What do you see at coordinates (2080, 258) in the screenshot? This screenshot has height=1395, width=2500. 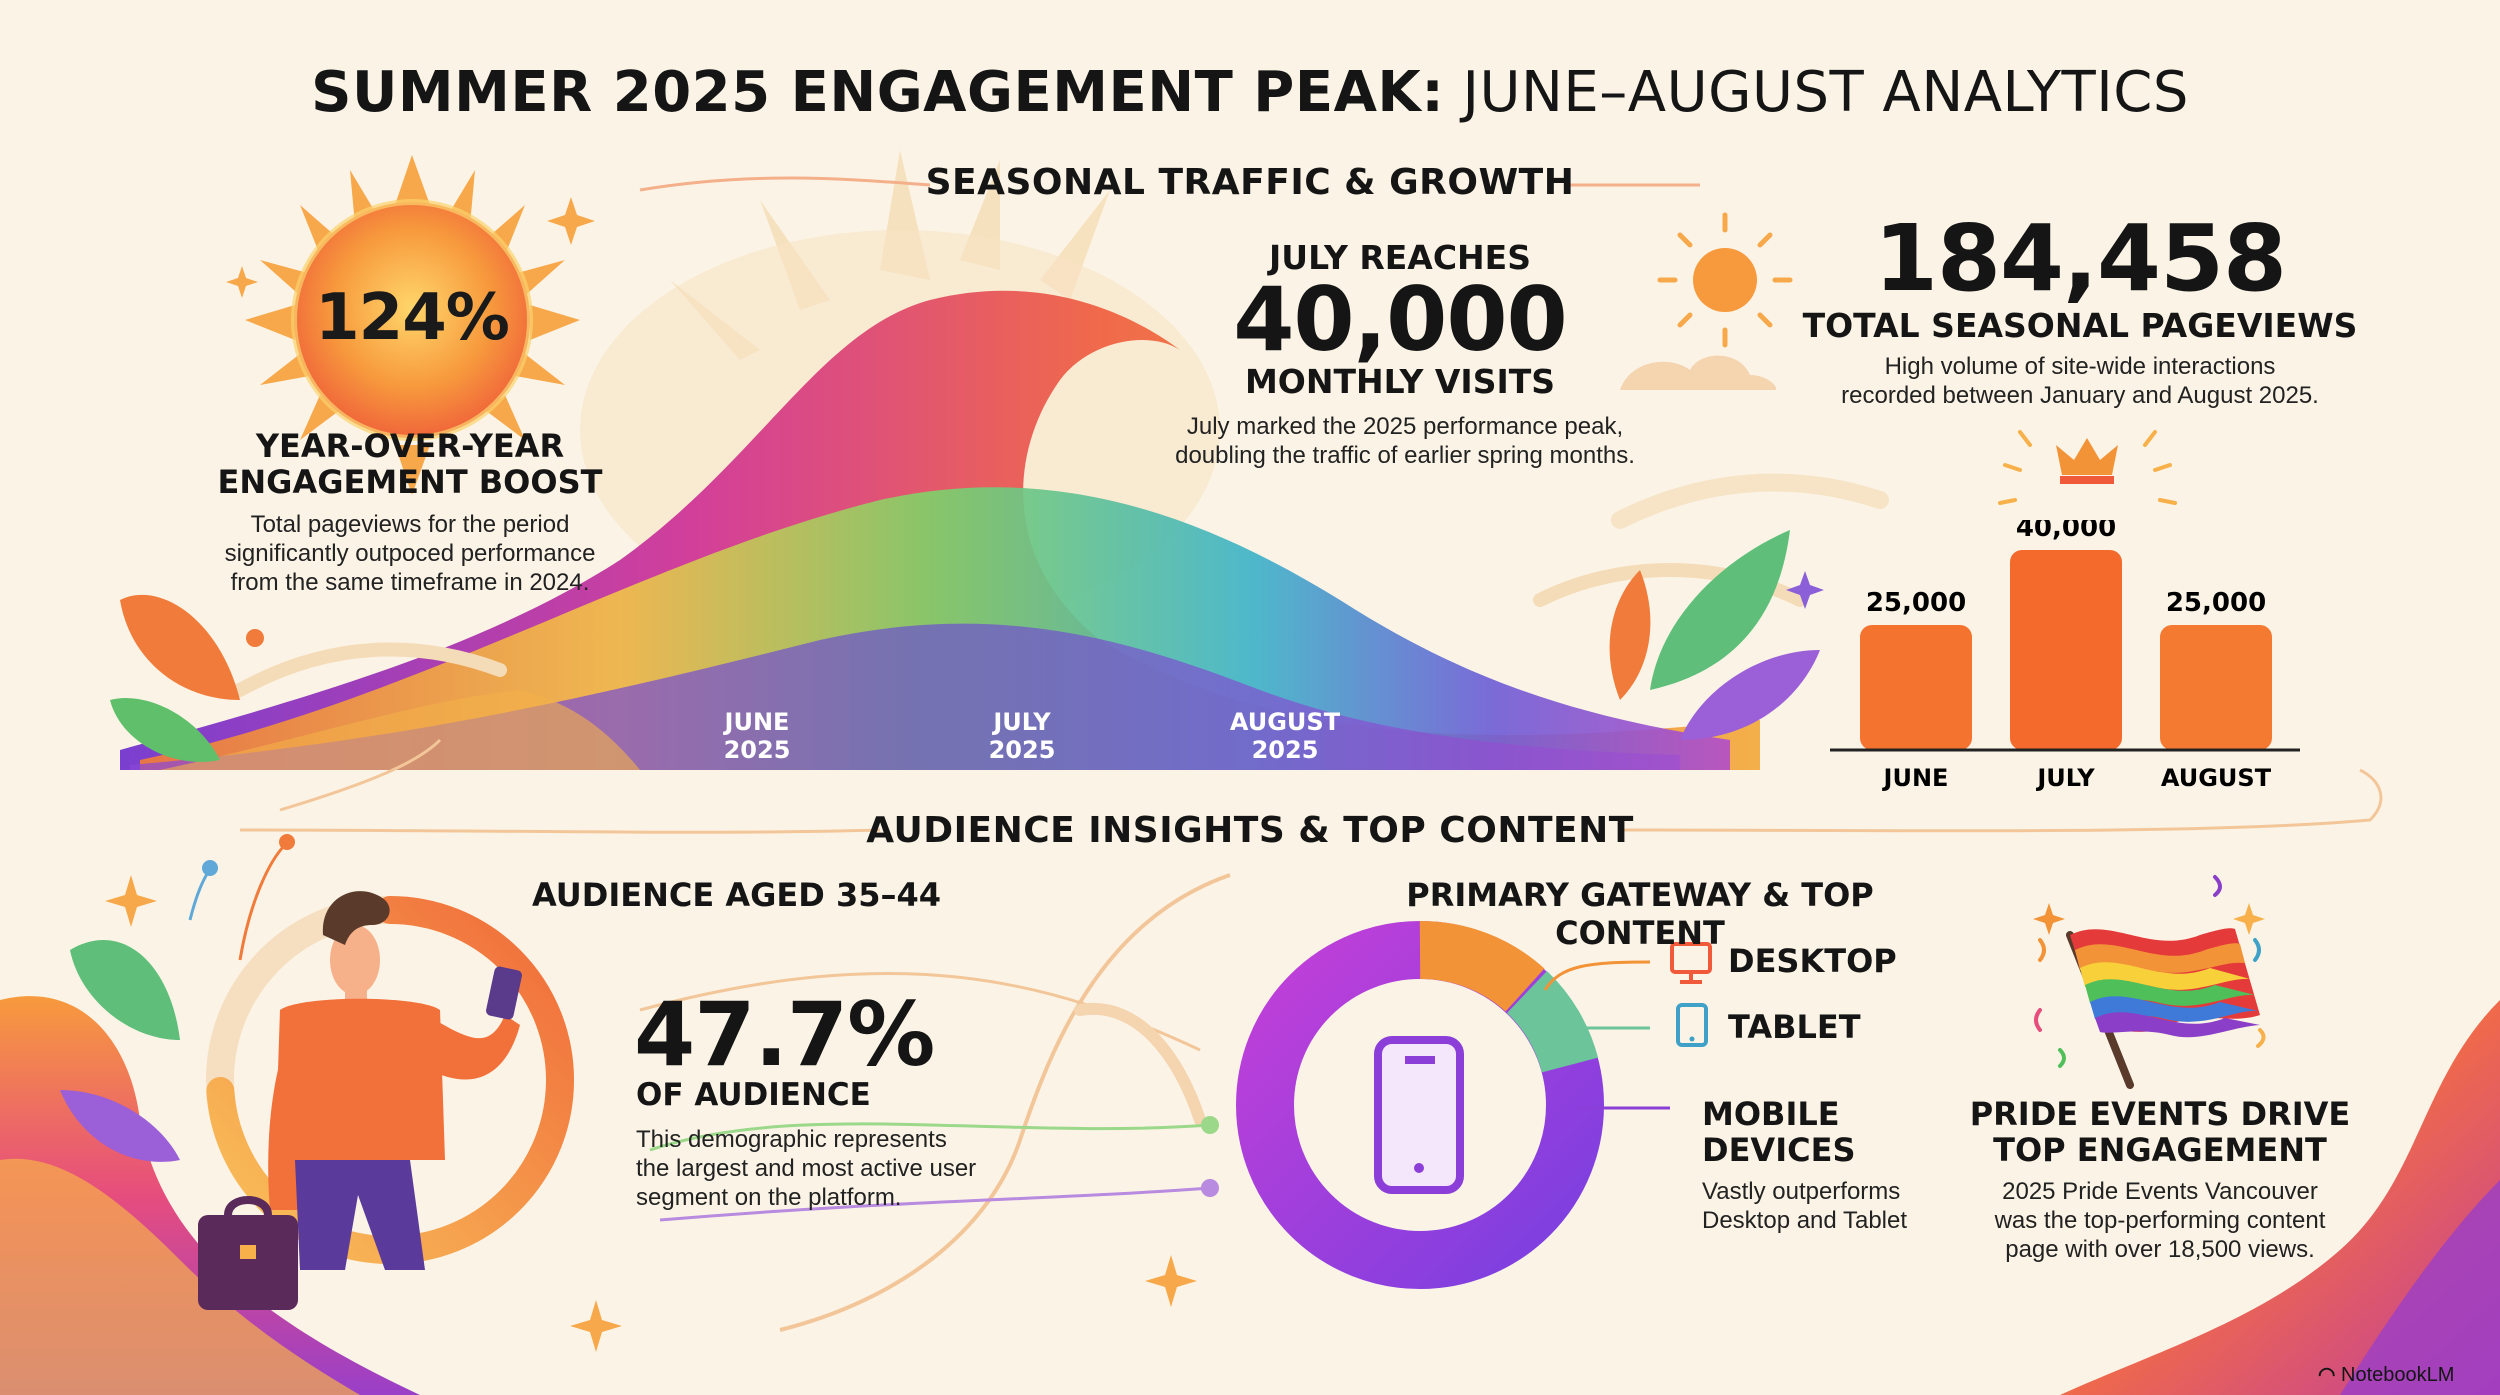 I see `total-value: 184,458` at bounding box center [2080, 258].